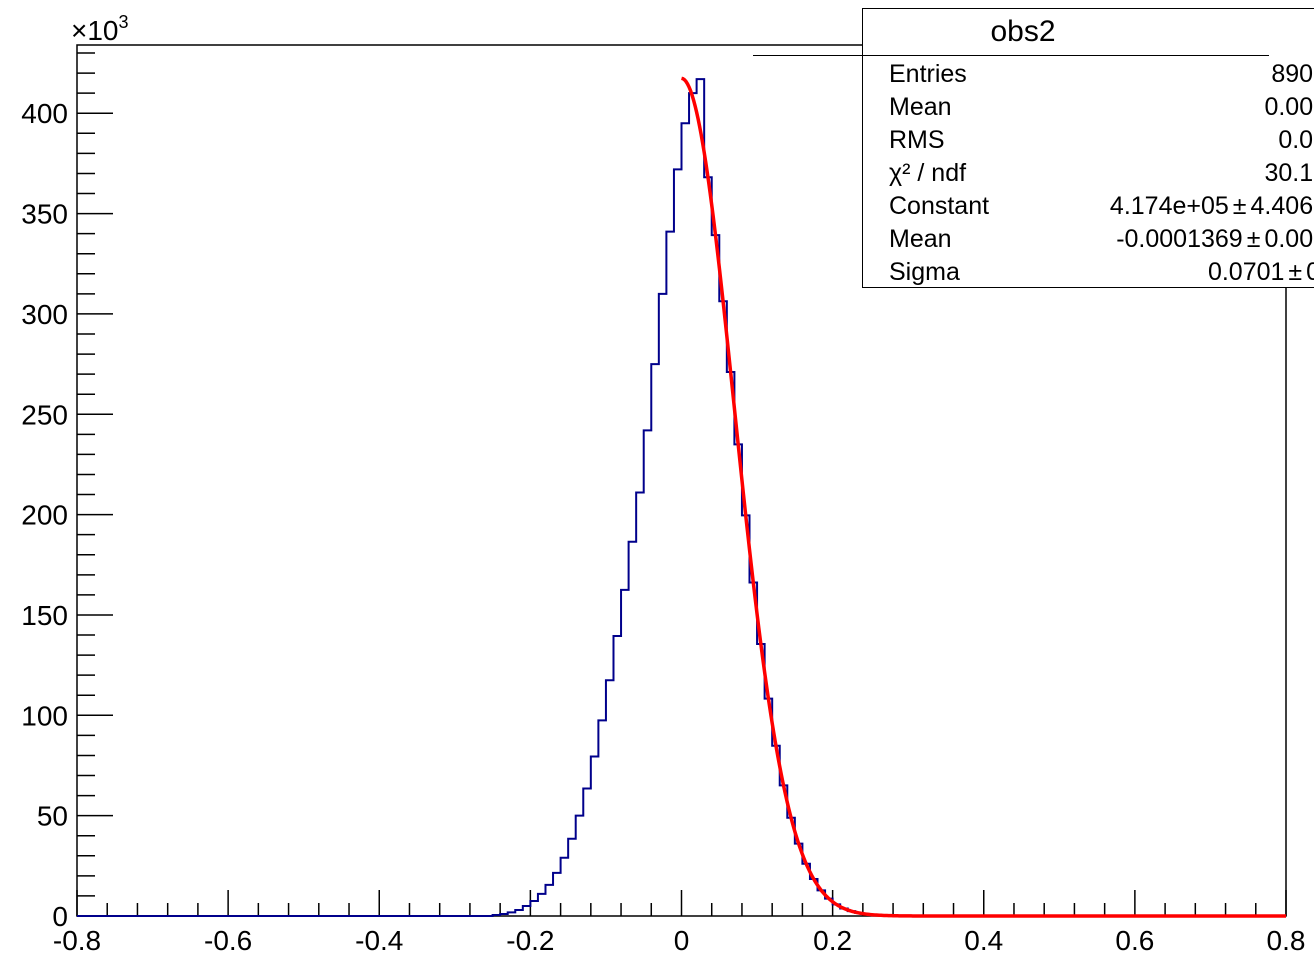 This screenshot has height=957, width=1314. What do you see at coordinates (44, 715) in the screenshot?
I see `y-tick-label: 100` at bounding box center [44, 715].